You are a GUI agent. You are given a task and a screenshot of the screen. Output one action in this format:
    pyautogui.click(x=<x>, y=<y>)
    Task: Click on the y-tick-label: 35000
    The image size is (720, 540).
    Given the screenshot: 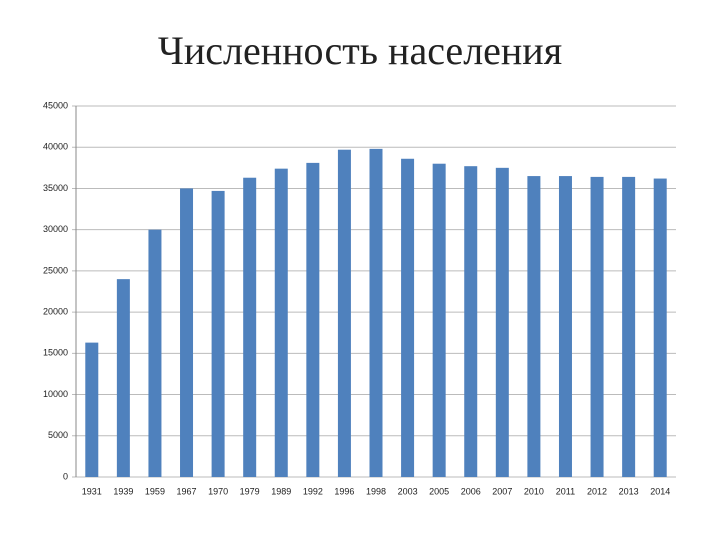 What is the action you would take?
    pyautogui.click(x=55, y=188)
    